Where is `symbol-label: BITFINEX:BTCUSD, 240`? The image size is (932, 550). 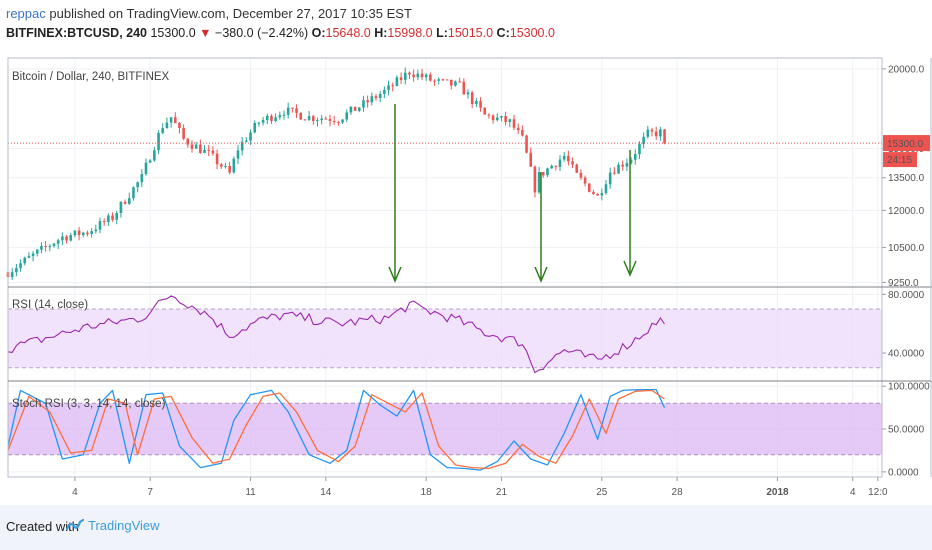 symbol-label: BITFINEX:BTCUSD, 240 is located at coordinates (76, 33).